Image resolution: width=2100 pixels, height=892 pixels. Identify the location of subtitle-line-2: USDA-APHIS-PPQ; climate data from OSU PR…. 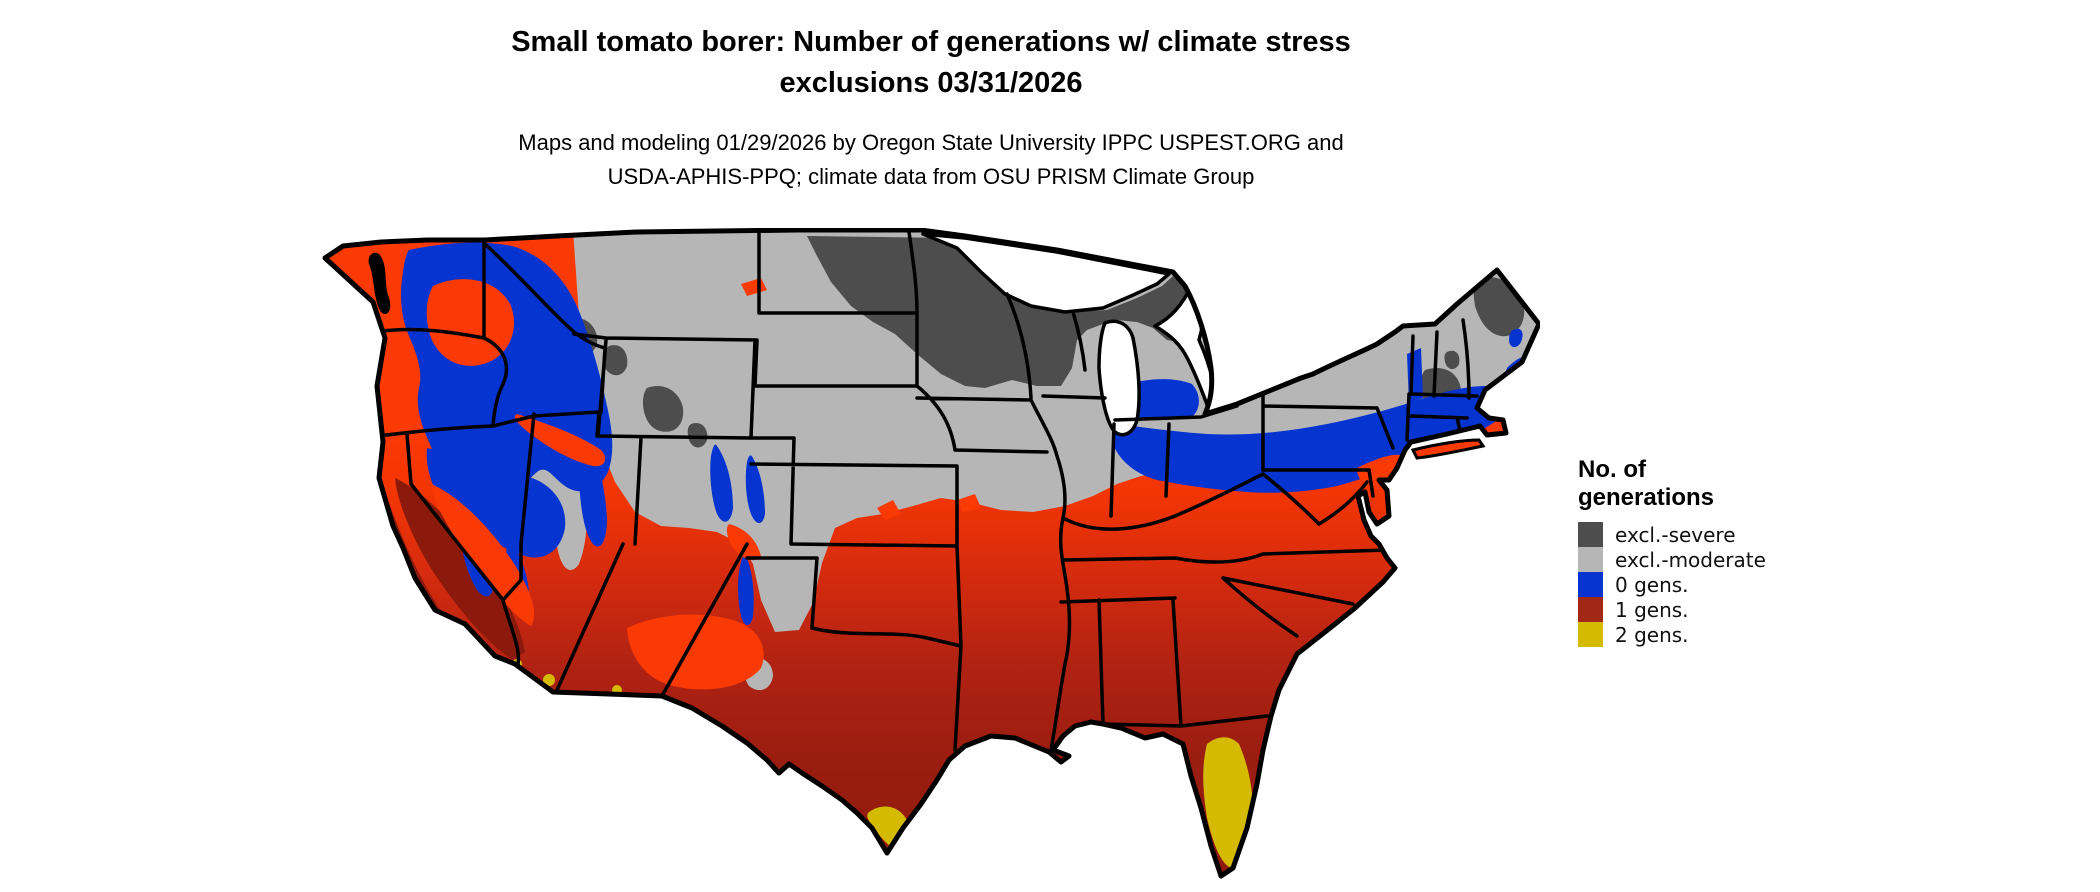
(931, 176).